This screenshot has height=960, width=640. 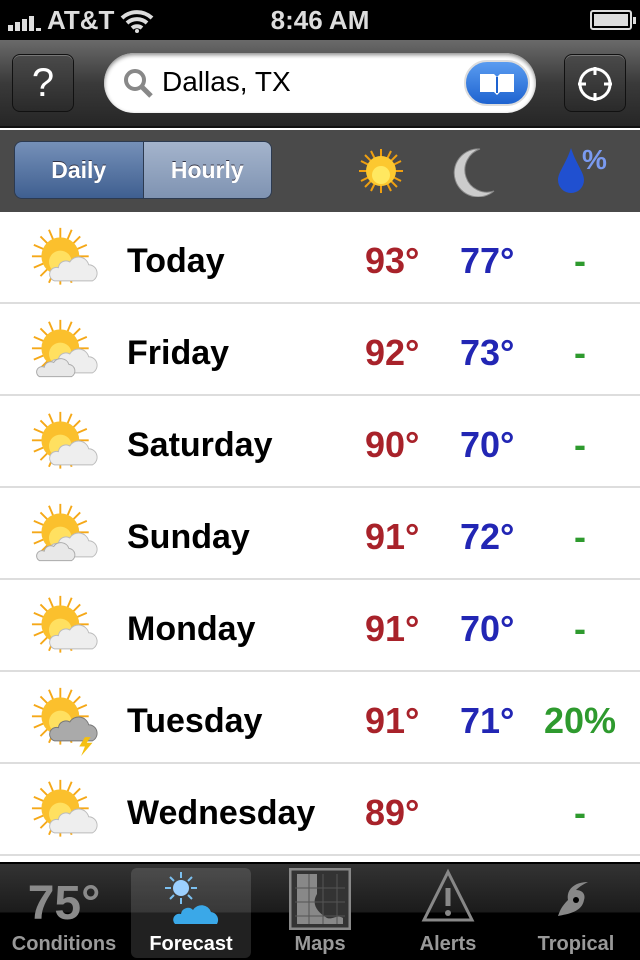 I want to click on forecast-row: Tuesday 91° 71° 20%, so click(x=320, y=718).